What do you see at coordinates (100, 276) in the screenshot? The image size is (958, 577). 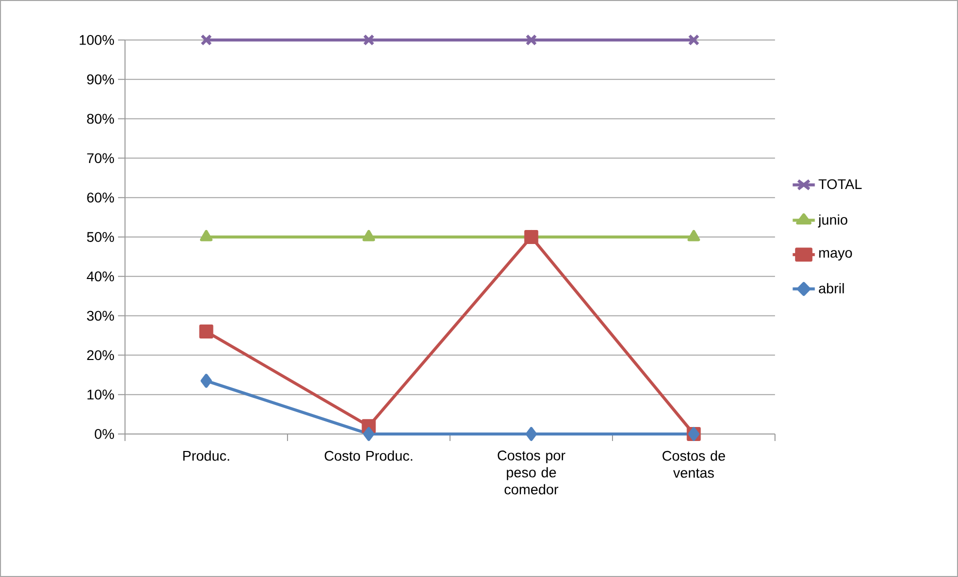 I see `y-tick-label: 40%` at bounding box center [100, 276].